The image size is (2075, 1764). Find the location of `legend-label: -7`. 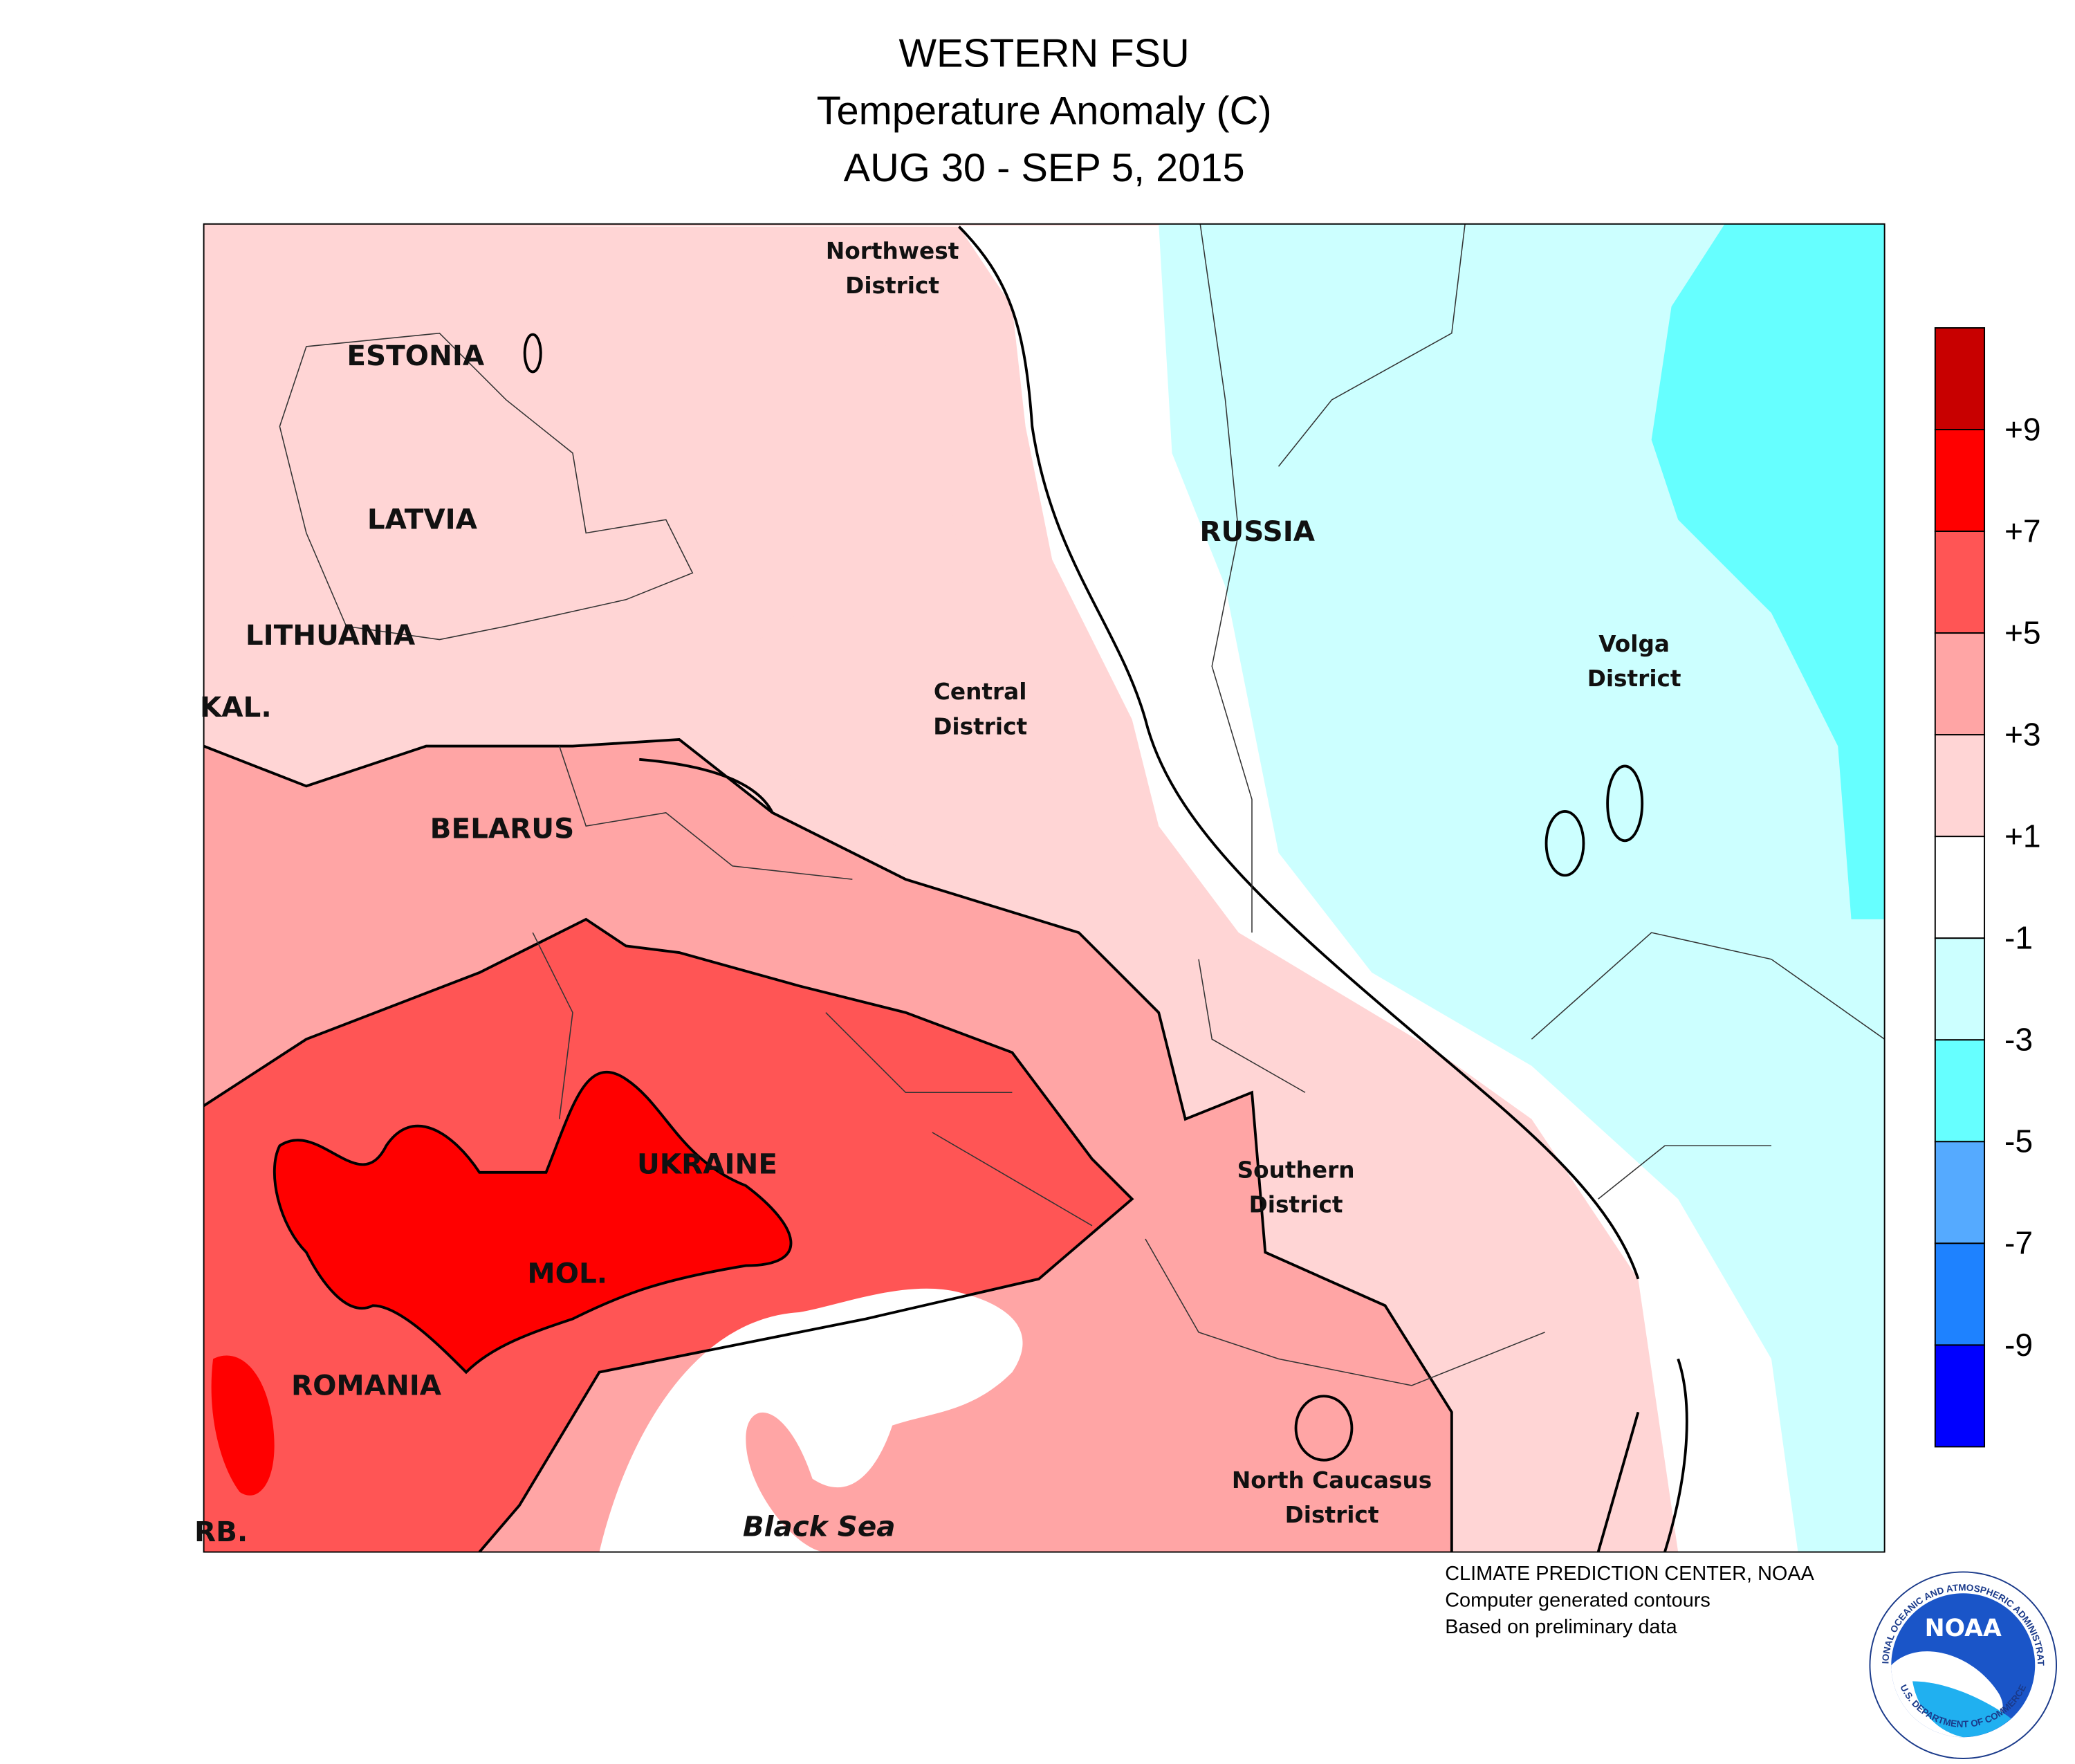

legend-label: -7 is located at coordinates (2018, 1243).